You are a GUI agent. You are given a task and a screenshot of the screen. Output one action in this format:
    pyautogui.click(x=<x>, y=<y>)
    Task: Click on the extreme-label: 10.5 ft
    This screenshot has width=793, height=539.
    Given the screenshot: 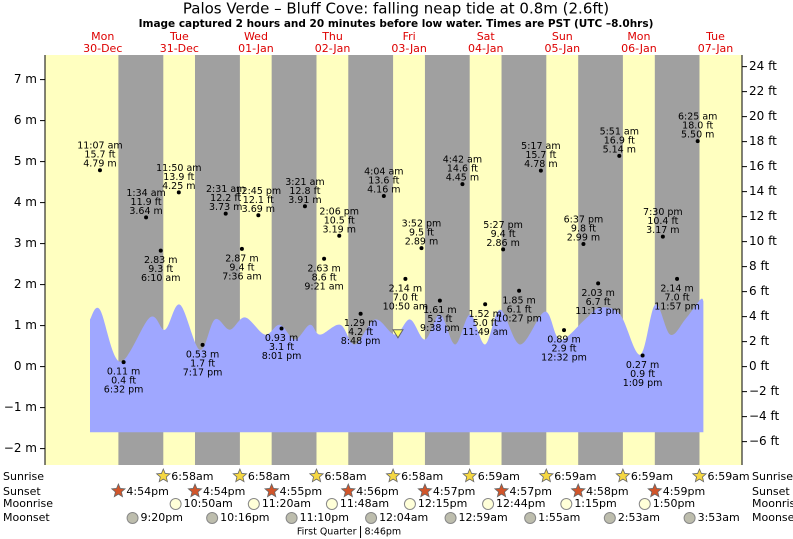 What is the action you would take?
    pyautogui.click(x=339, y=220)
    